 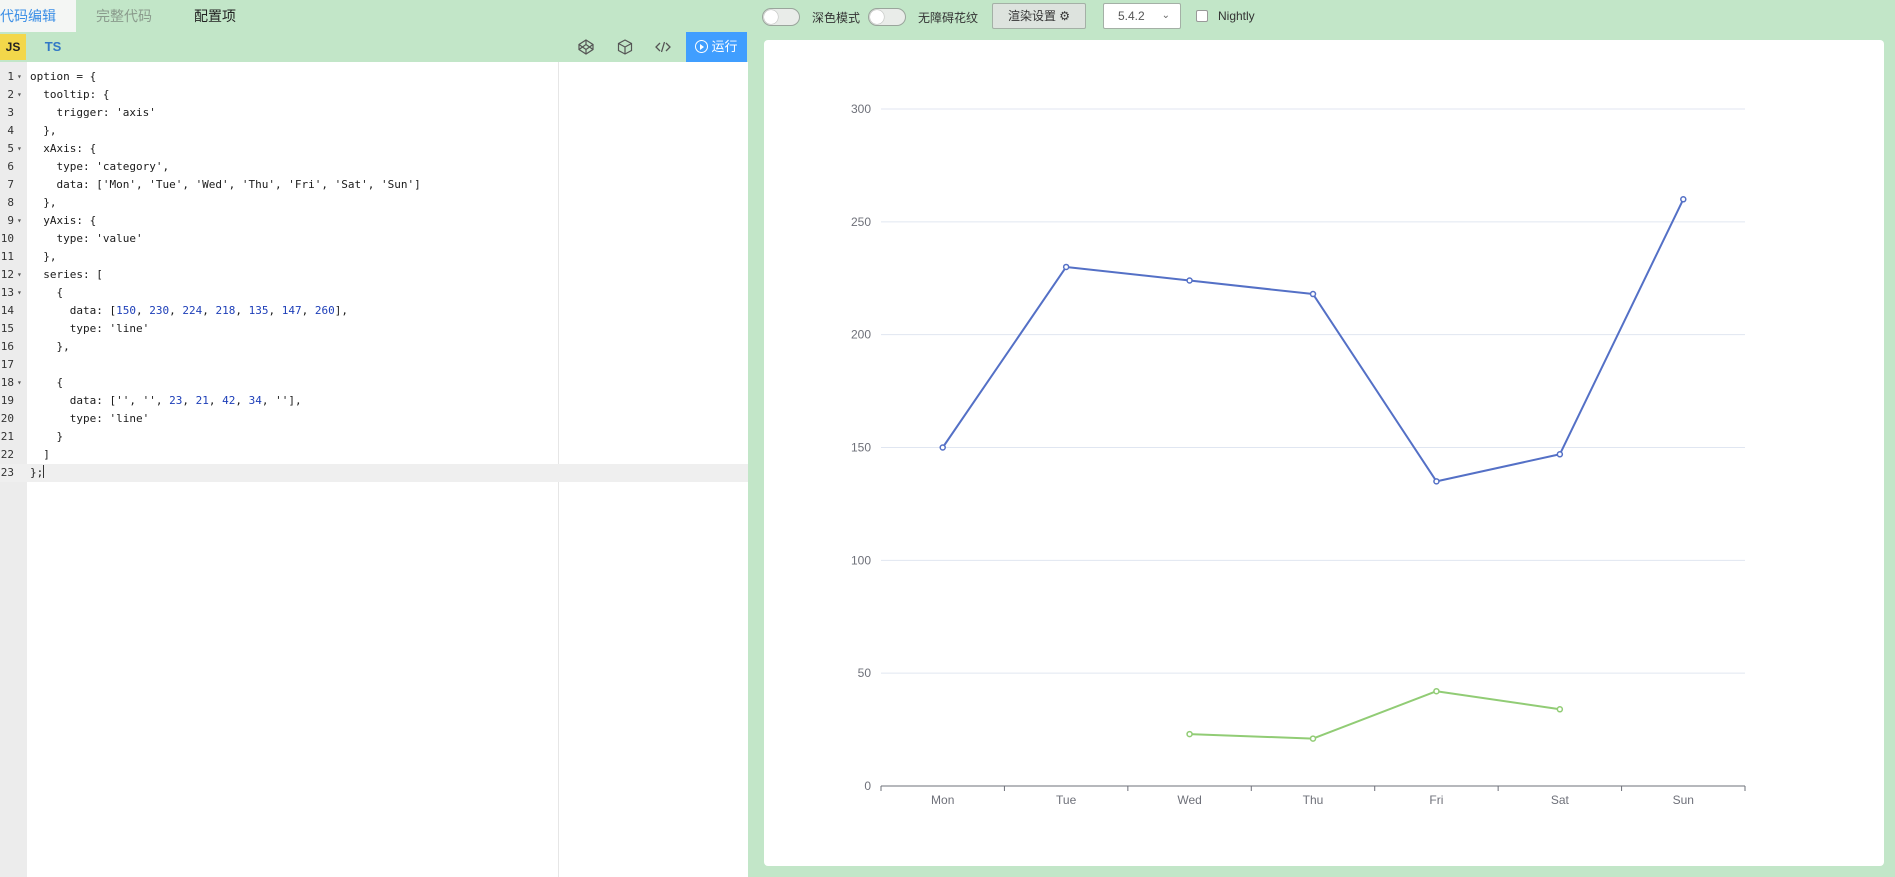 What do you see at coordinates (7, 310) in the screenshot?
I see `line-number: 14` at bounding box center [7, 310].